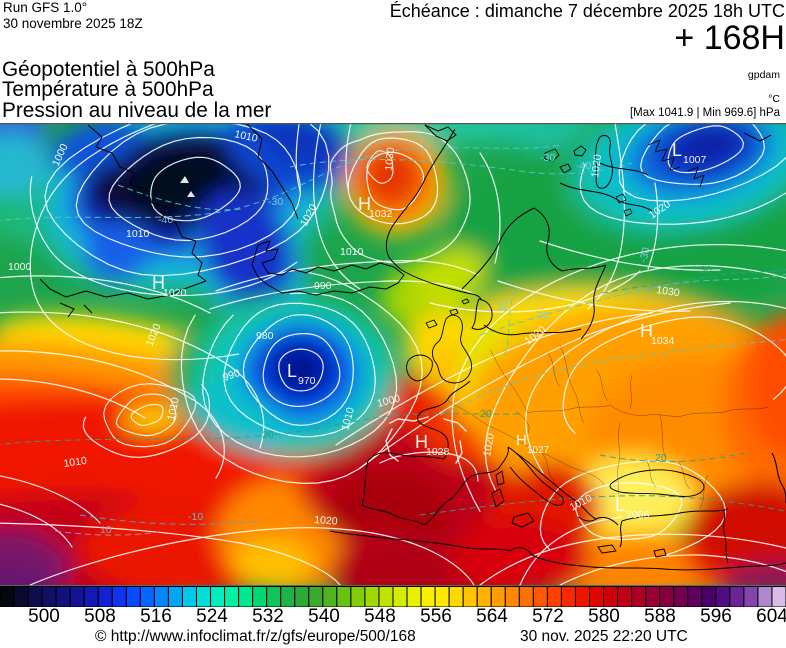  Describe the element at coordinates (265, 336) in the screenshot. I see `svg-text: 980` at that location.